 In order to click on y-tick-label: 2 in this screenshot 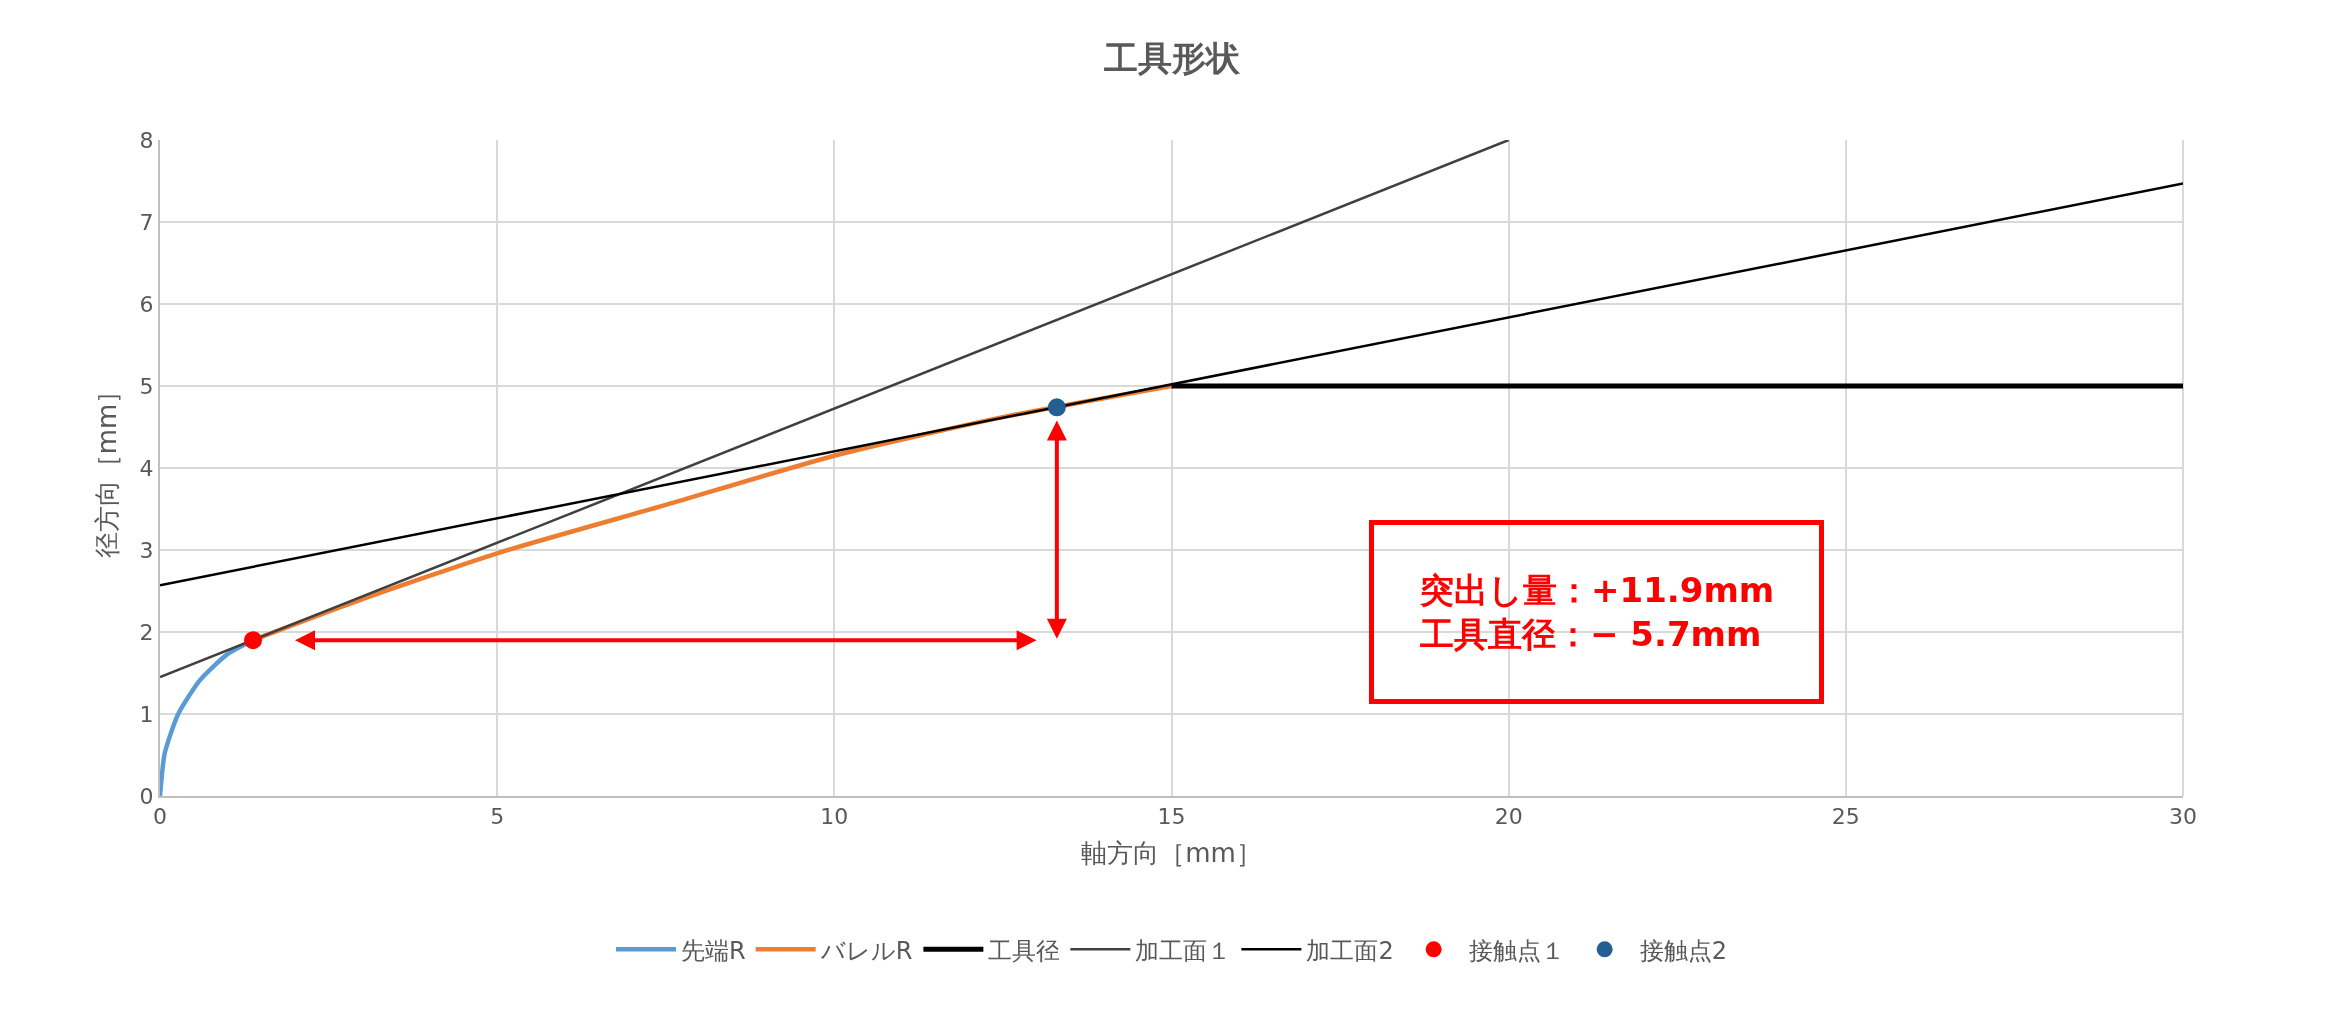, I will do `click(146, 632)`.